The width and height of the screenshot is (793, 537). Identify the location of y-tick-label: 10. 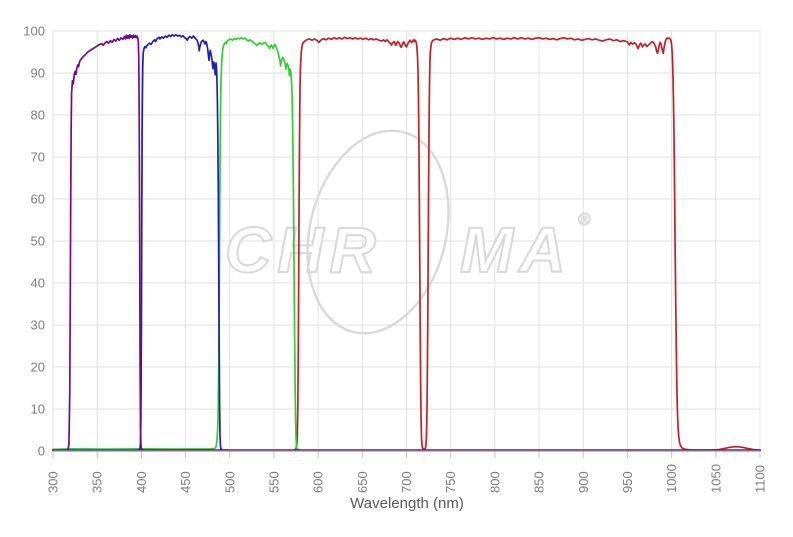
(38, 409).